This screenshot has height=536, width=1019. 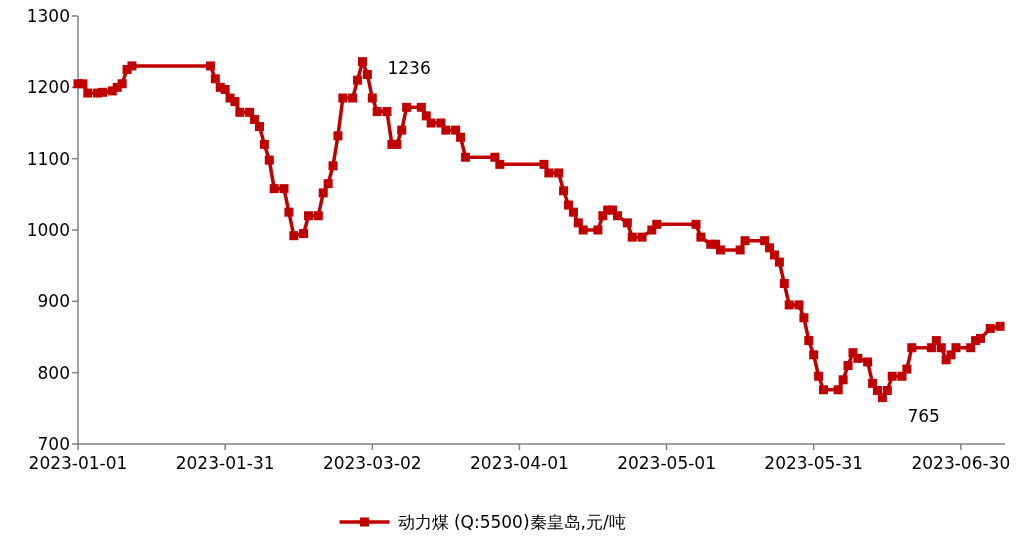 What do you see at coordinates (78, 463) in the screenshot?
I see `x-tick-label: 2023-01-01` at bounding box center [78, 463].